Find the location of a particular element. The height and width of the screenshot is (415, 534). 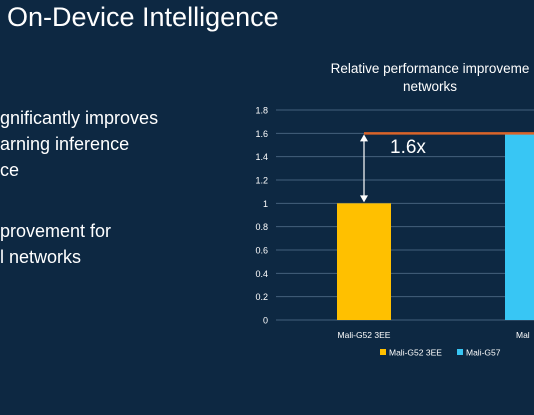

chart-title-line-1: Relative performance improveme is located at coordinates (430, 68).